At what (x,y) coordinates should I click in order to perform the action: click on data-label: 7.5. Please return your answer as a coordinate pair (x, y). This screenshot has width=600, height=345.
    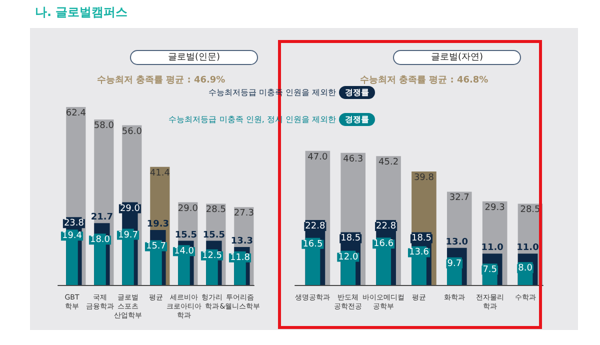
    Looking at the image, I should click on (490, 270).